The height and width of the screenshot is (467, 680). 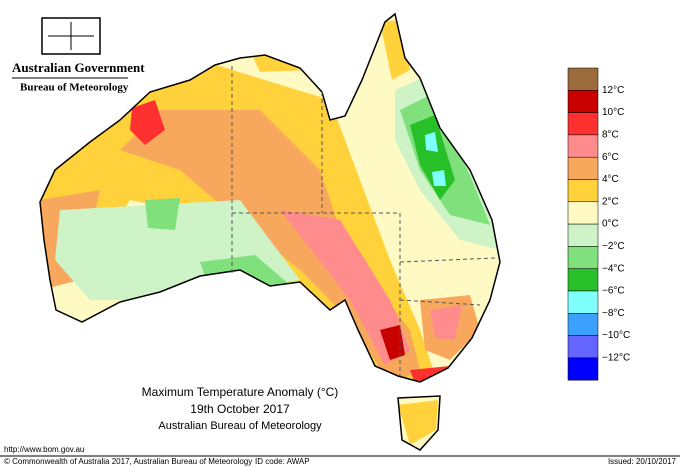 I want to click on legend-label: −2°C, so click(x=613, y=246).